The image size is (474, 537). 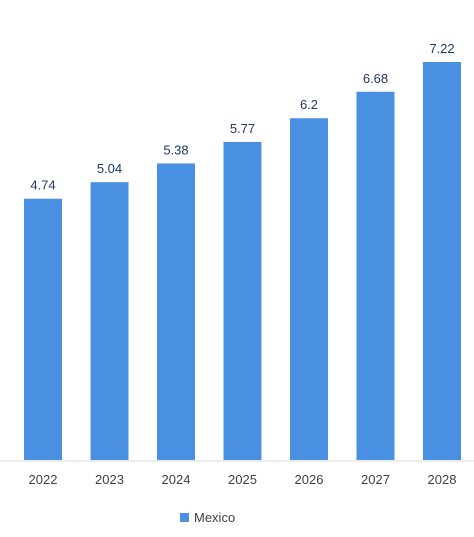 I want to click on data-label-2025: 5.77, so click(x=242, y=128).